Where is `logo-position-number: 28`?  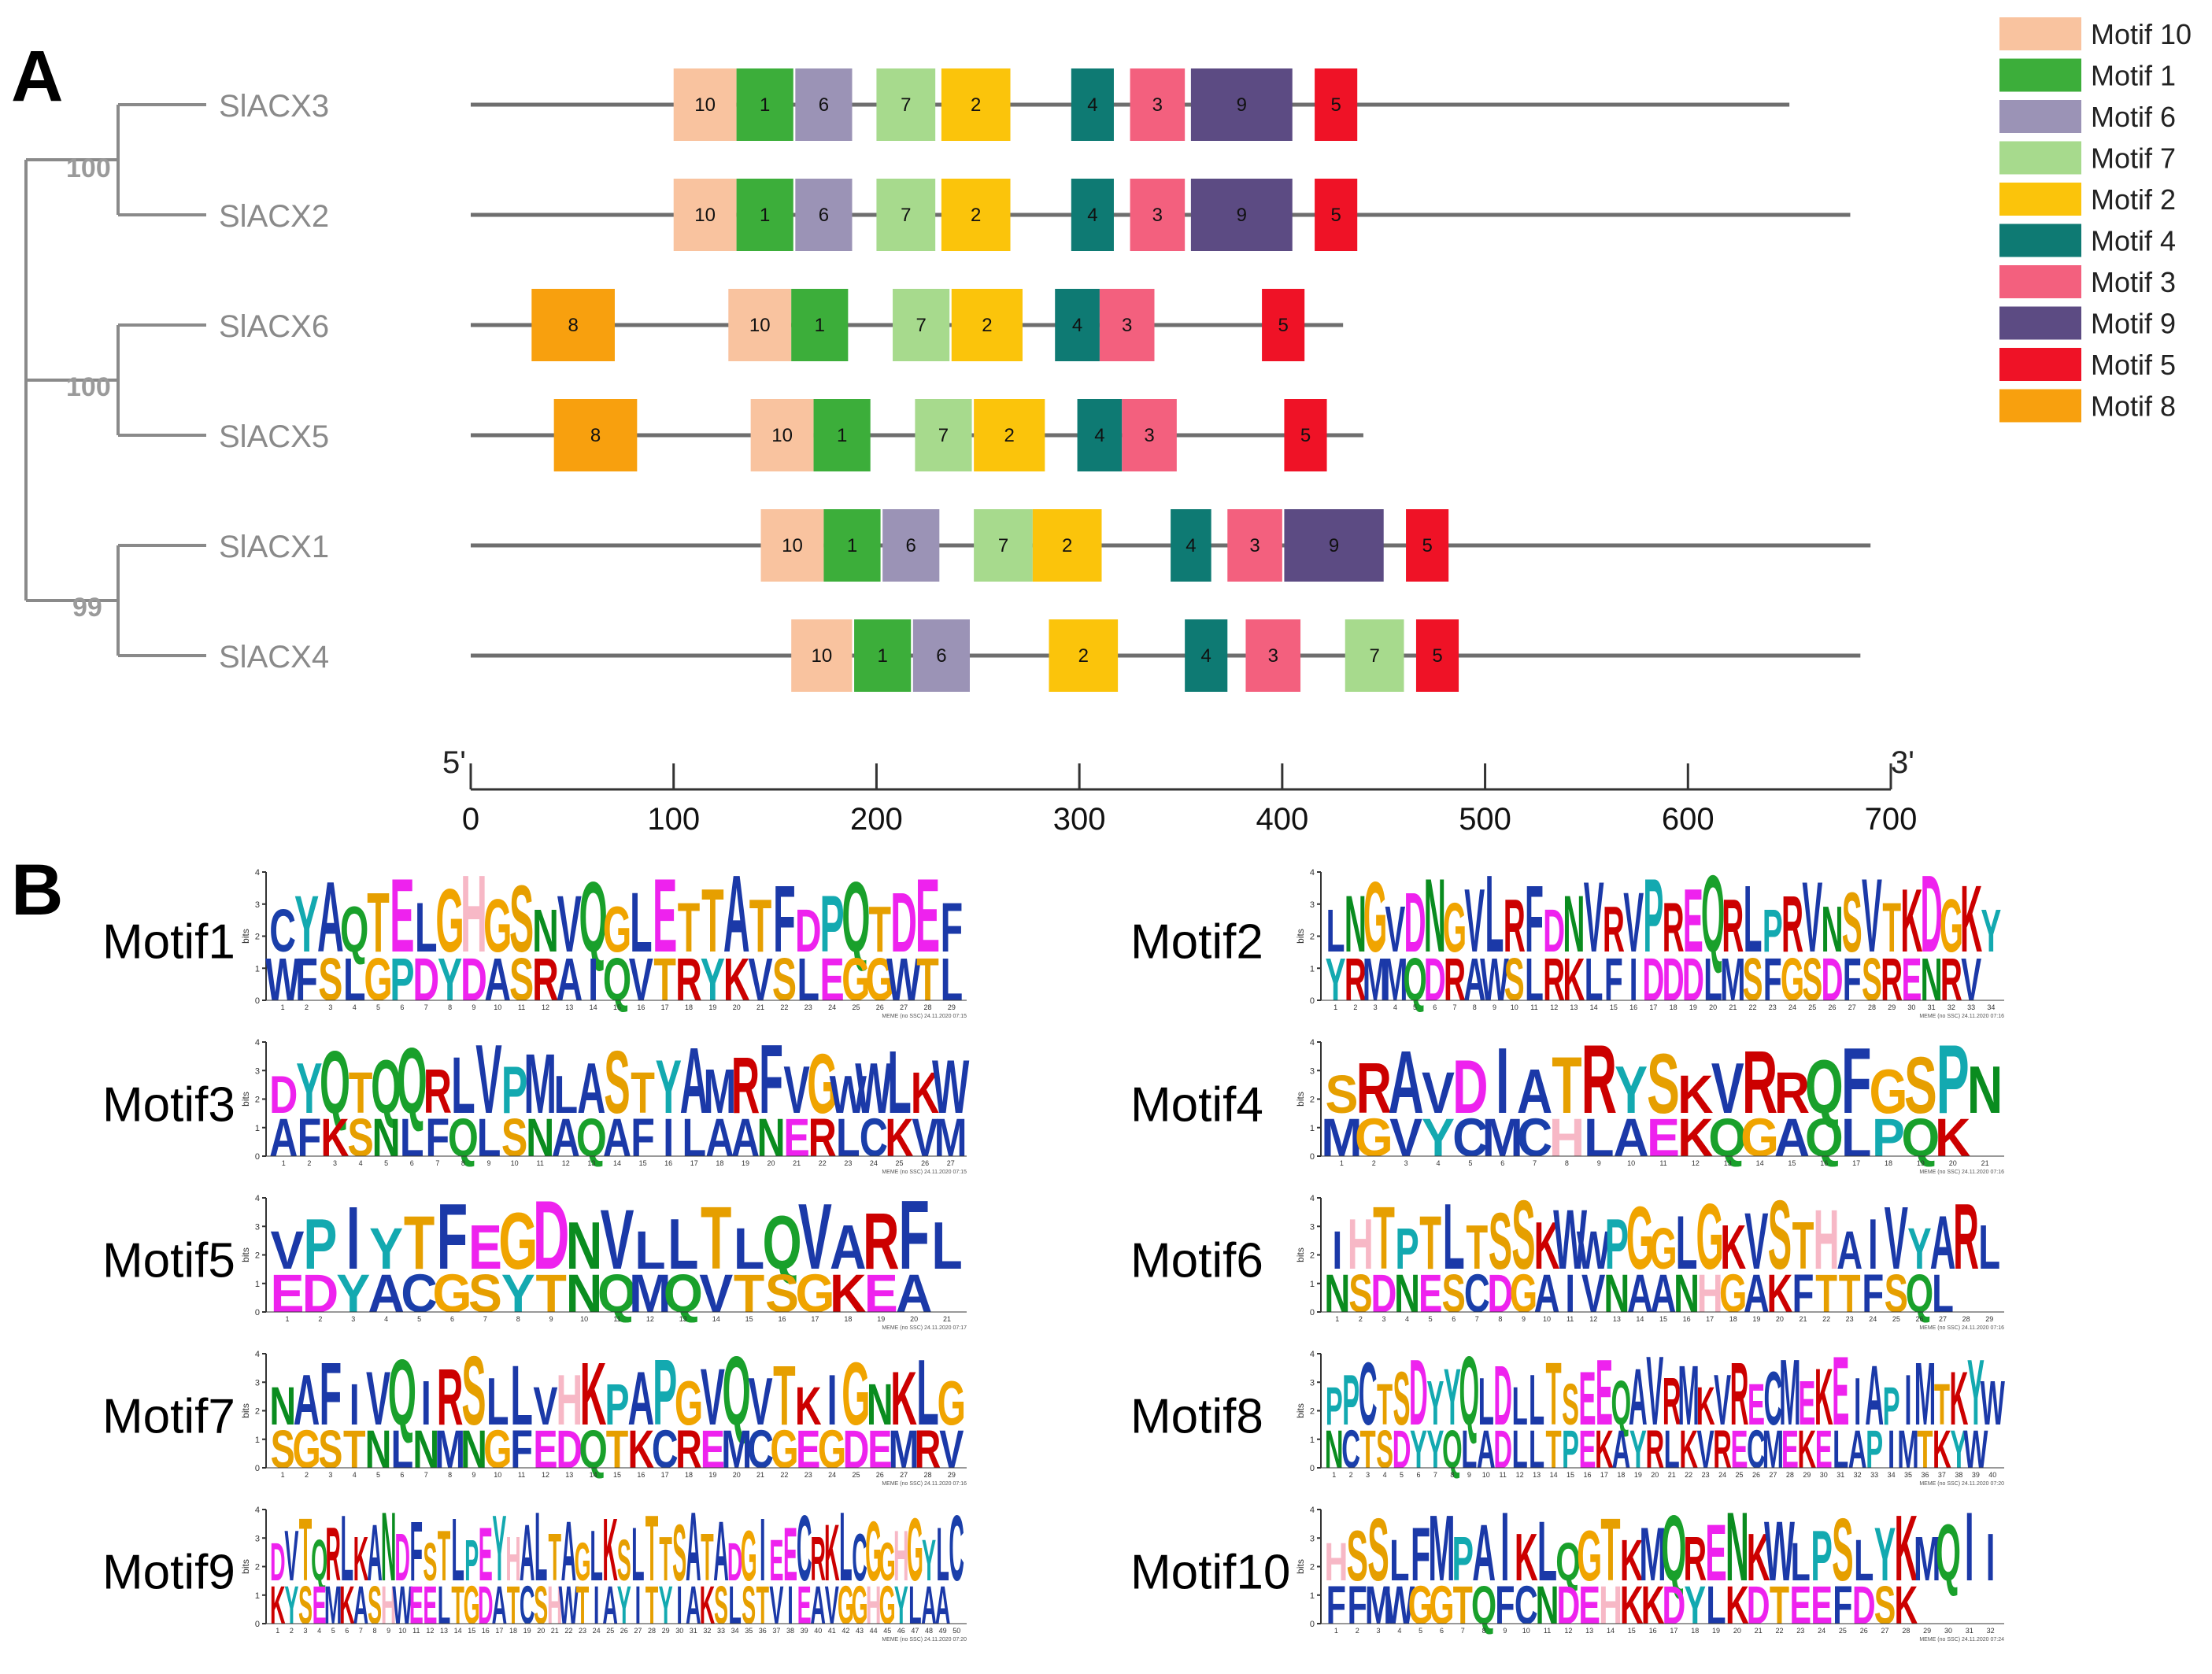
logo-position-number: 28 is located at coordinates (1966, 1319).